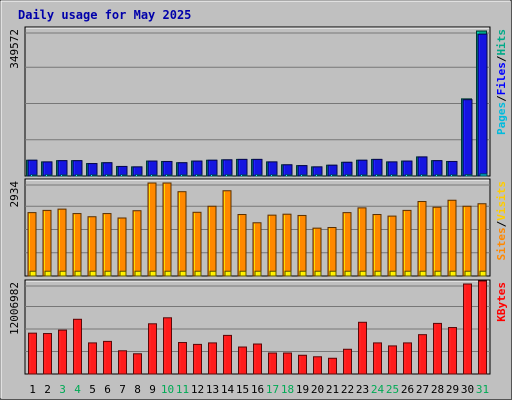  Describe the element at coordinates (122, 389) in the screenshot. I see `x-tick-label: 7` at that location.